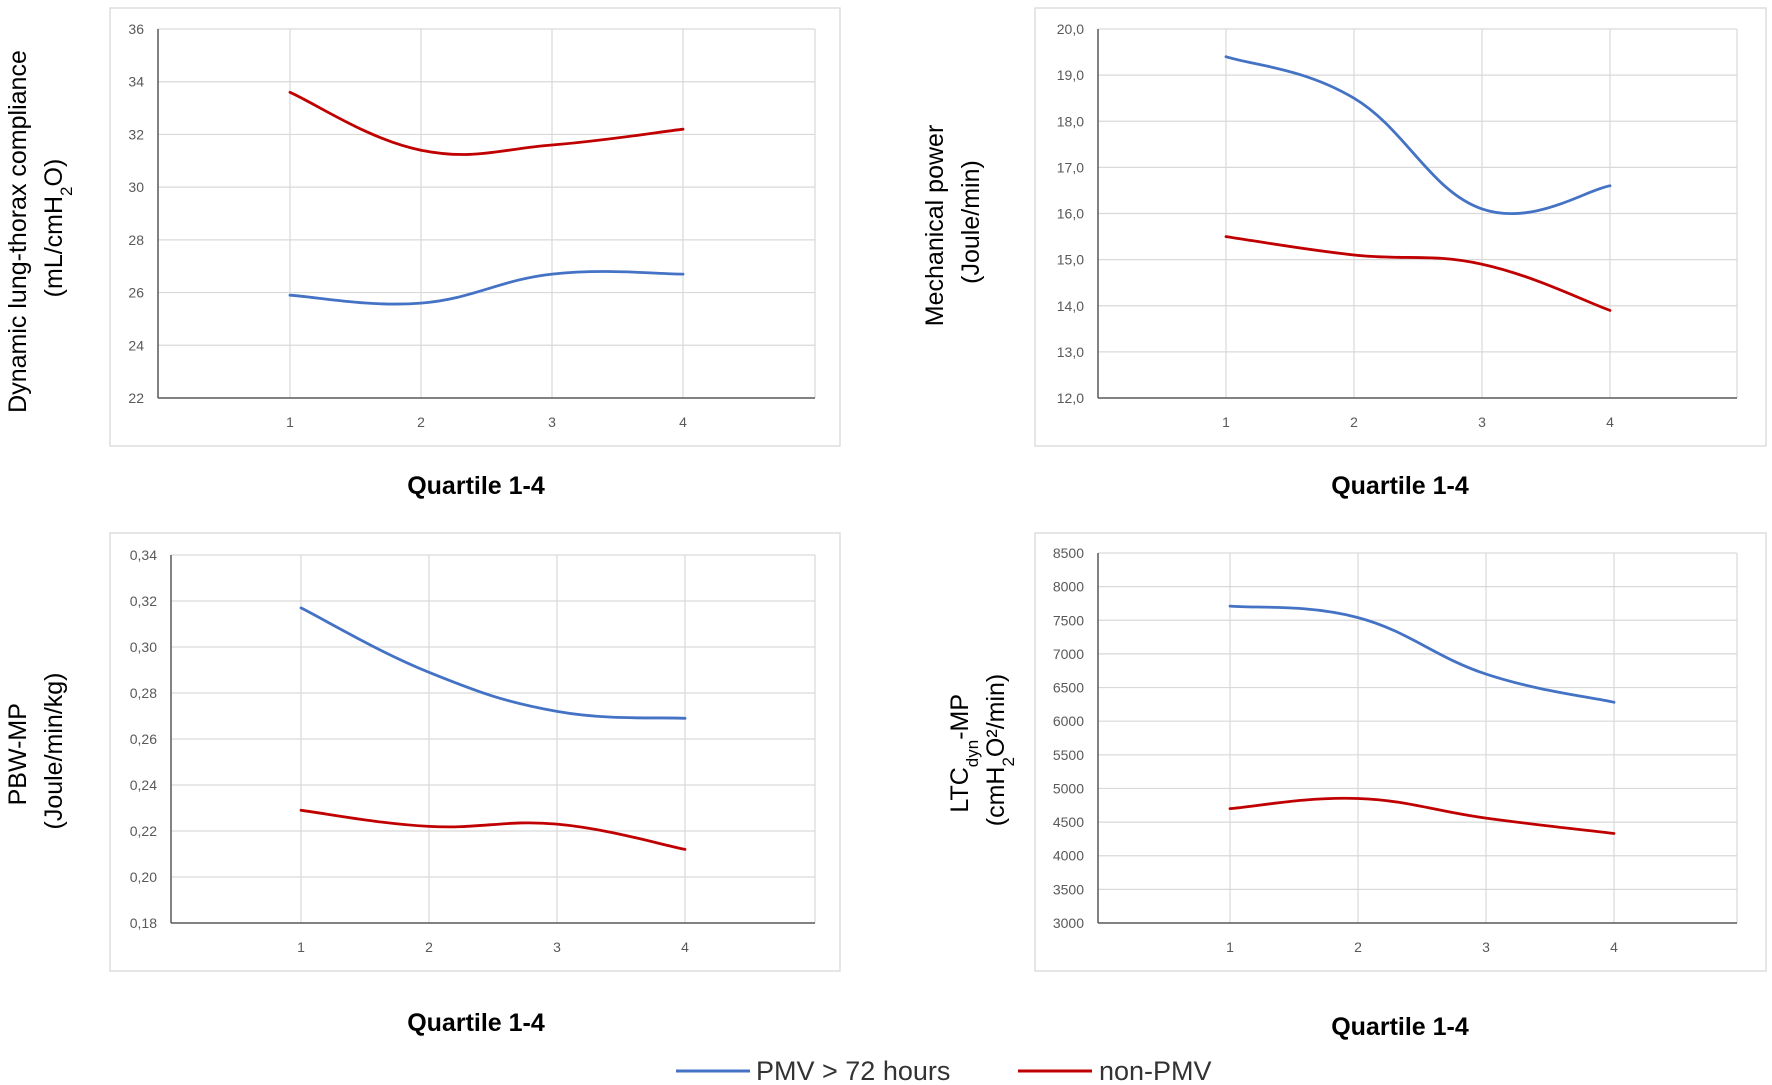 The image size is (1772, 1085). Describe the element at coordinates (1070, 75) in the screenshot. I see `y-tick-label: 19,0` at that location.